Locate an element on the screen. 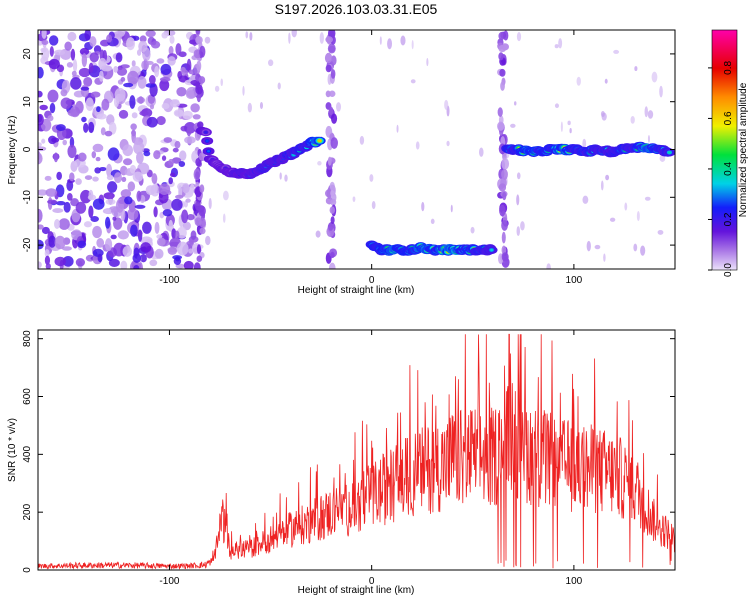 The width and height of the screenshot is (750, 600). figure-title: S197.2026.103.03.31.E05 is located at coordinates (356, 9).